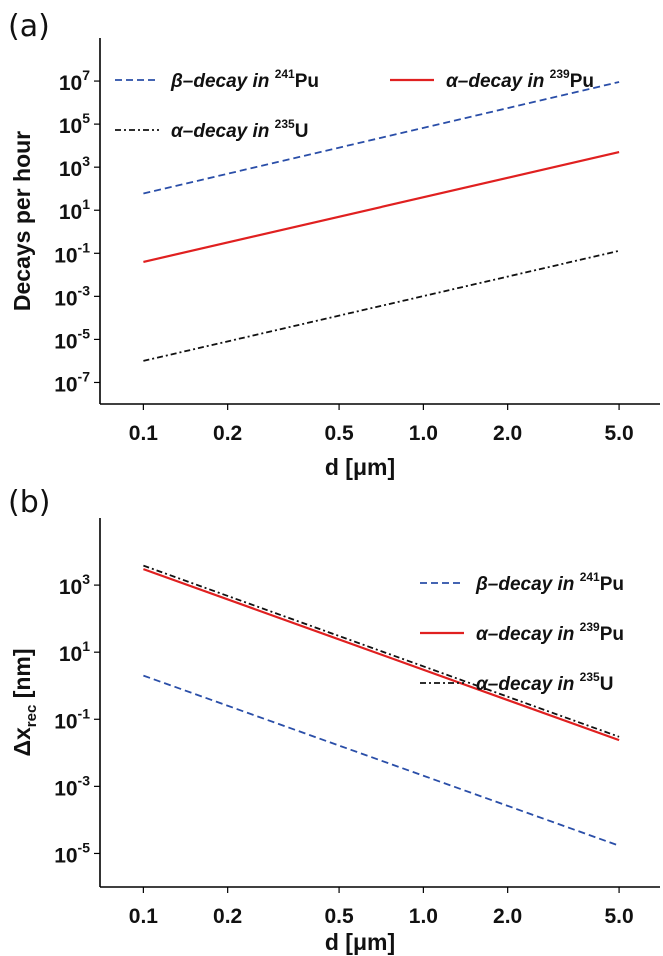 This screenshot has height=956, width=663. I want to click on panel-label: (a), so click(29, 26).